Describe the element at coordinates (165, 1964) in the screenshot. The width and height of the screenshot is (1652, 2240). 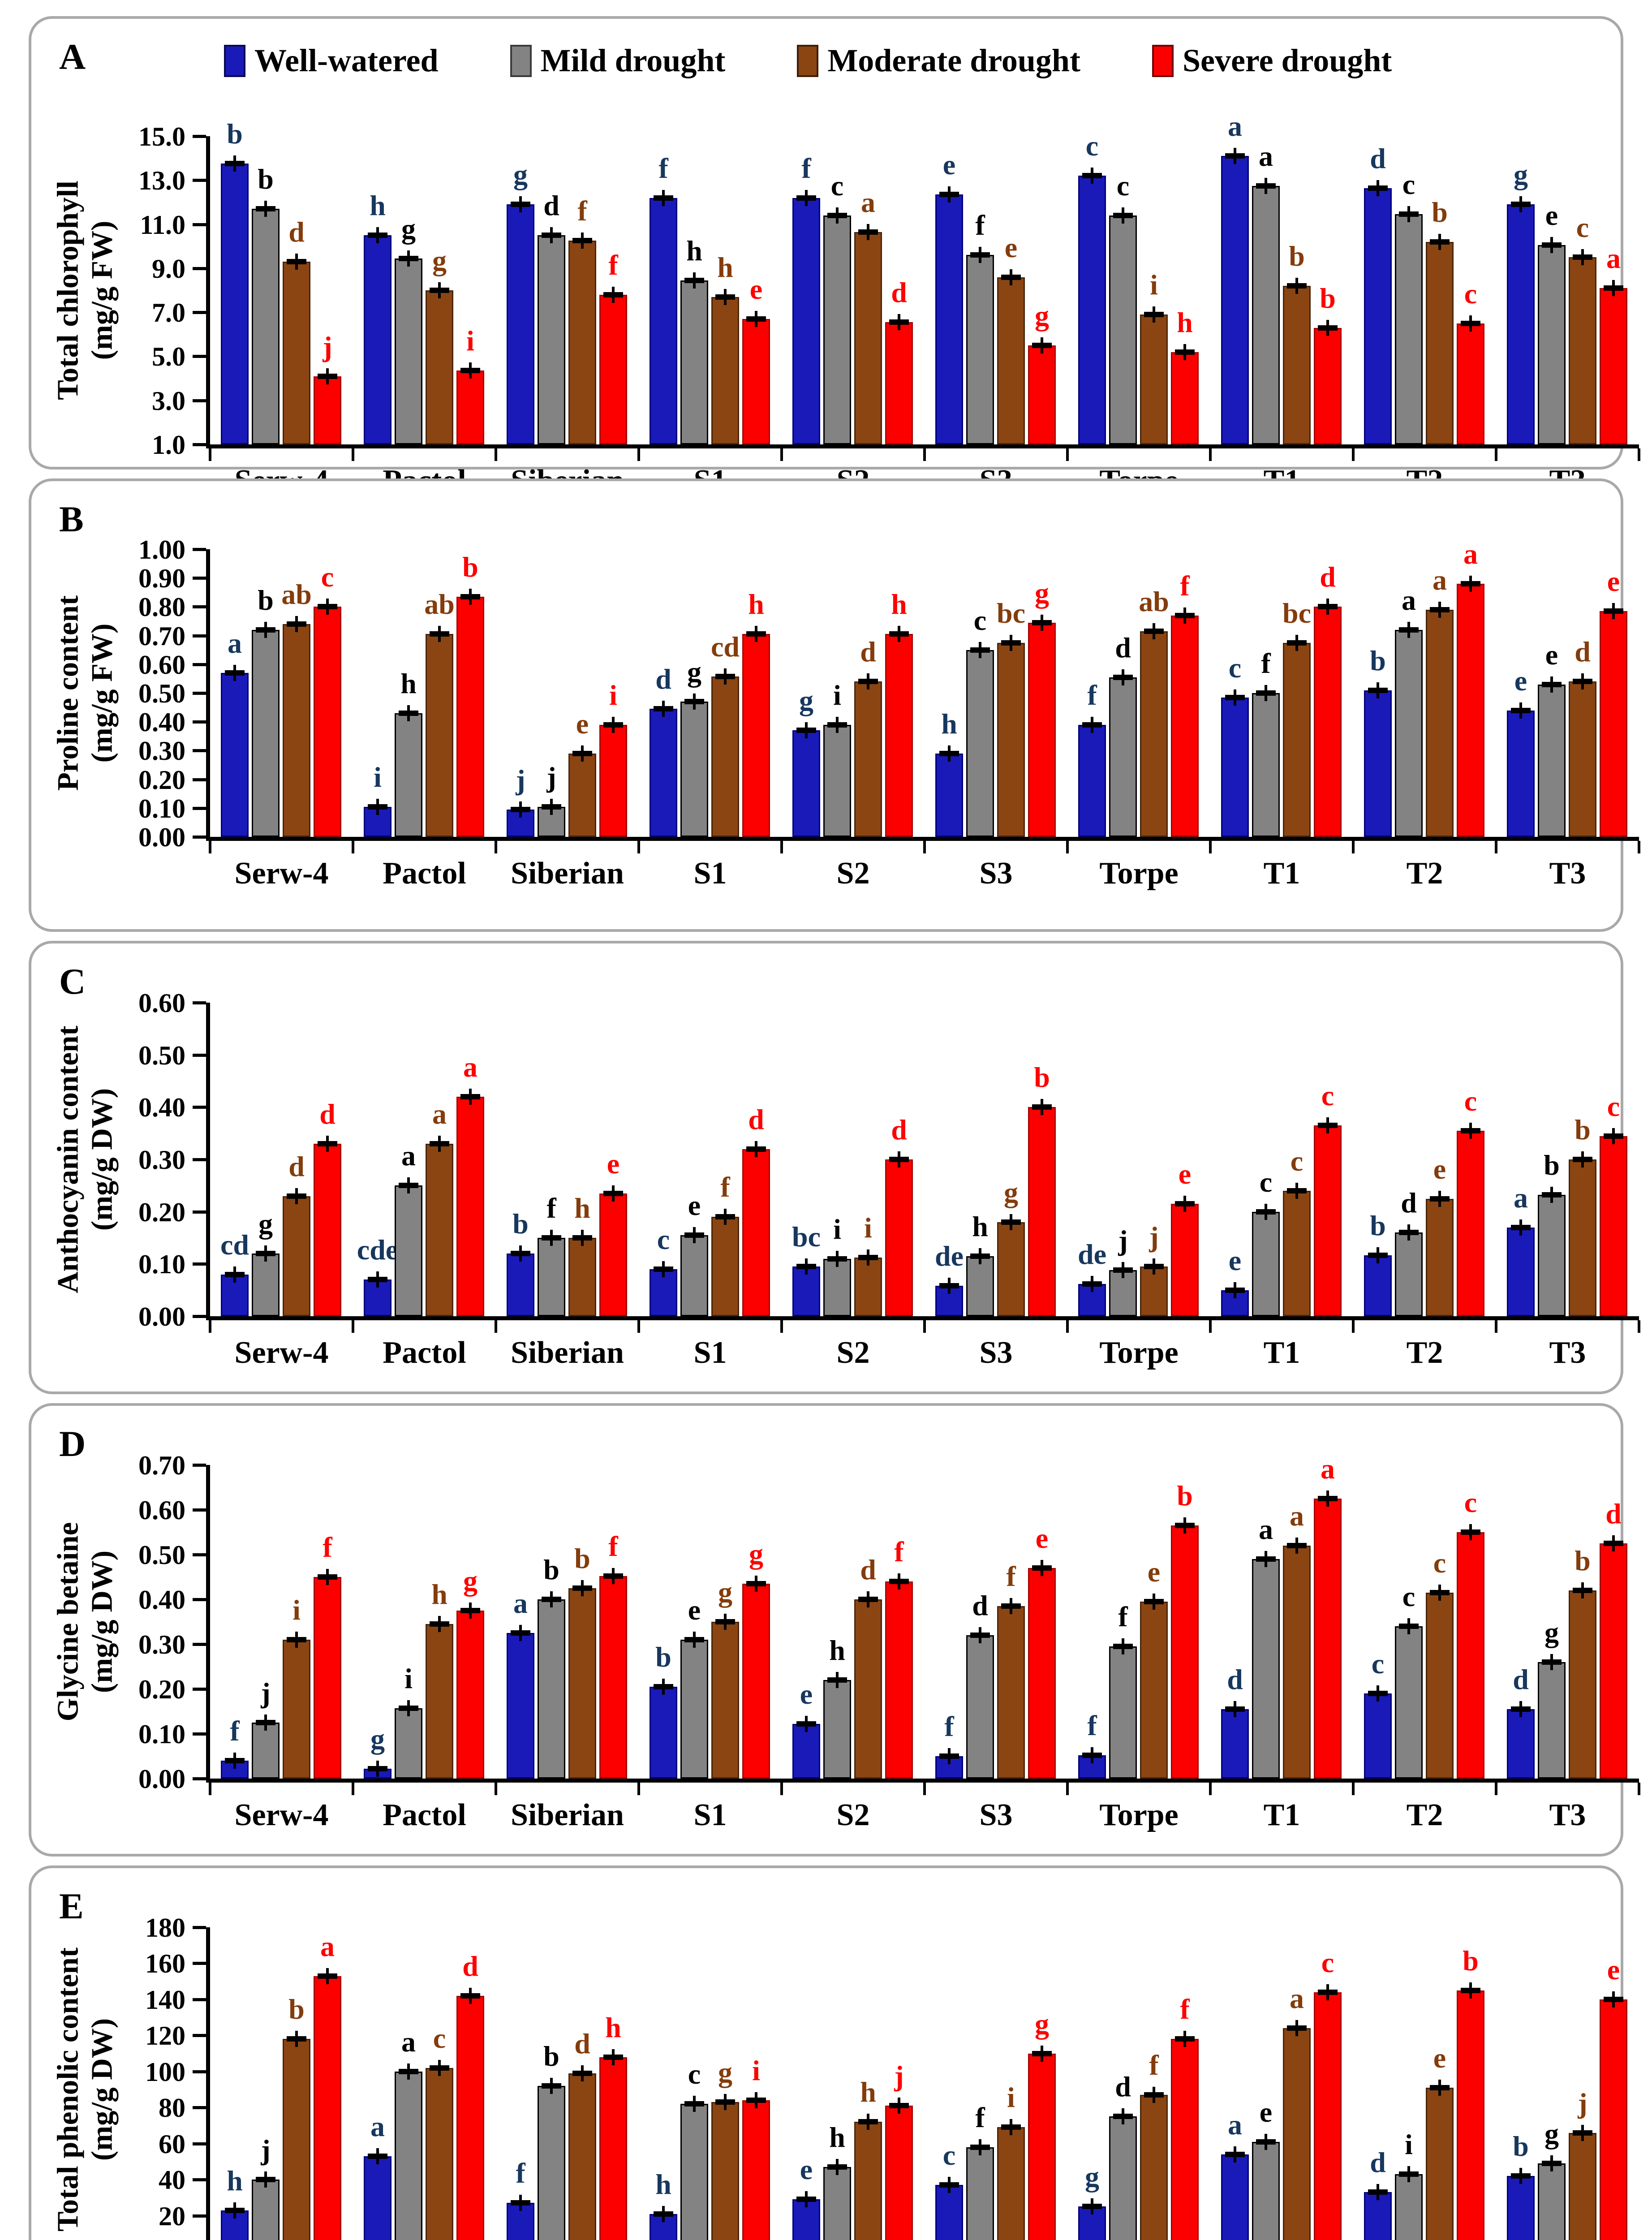
I see `y-axis-tick-label: 160` at that location.